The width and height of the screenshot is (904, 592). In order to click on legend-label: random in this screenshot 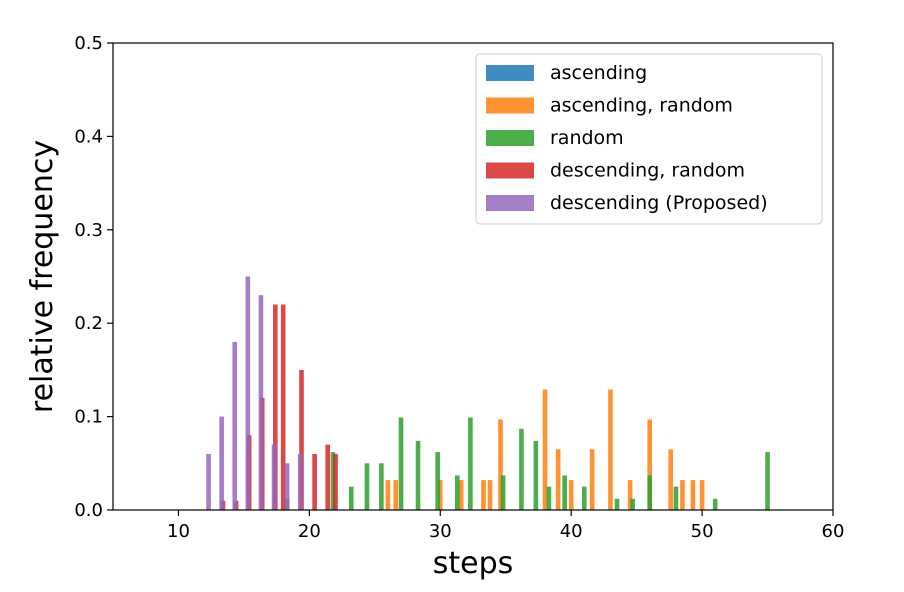, I will do `click(587, 138)`.